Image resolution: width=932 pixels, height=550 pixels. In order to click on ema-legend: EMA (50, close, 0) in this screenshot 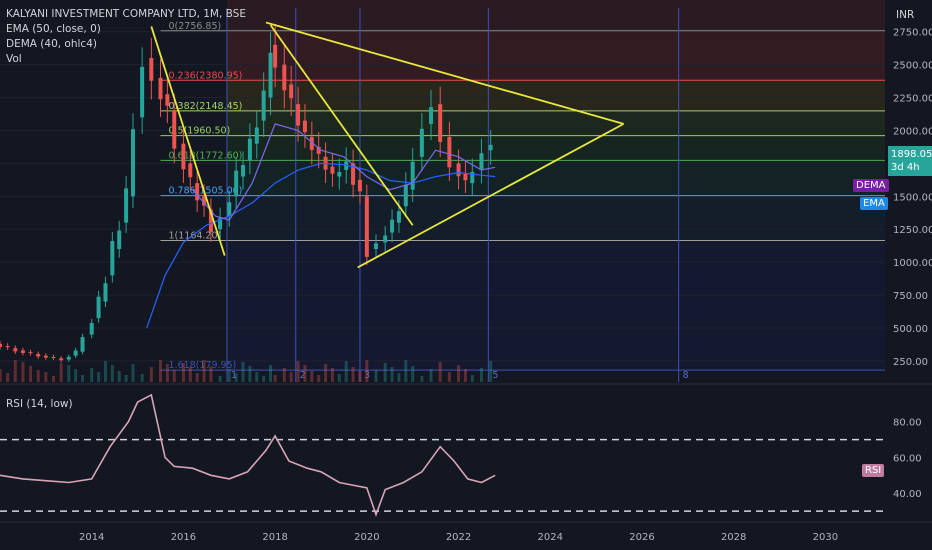, I will do `click(53, 29)`.